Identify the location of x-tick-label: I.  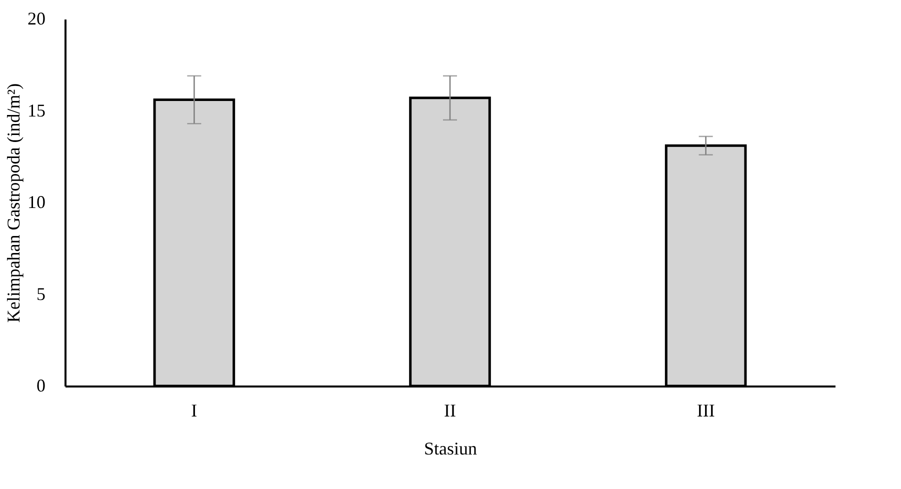
(194, 410).